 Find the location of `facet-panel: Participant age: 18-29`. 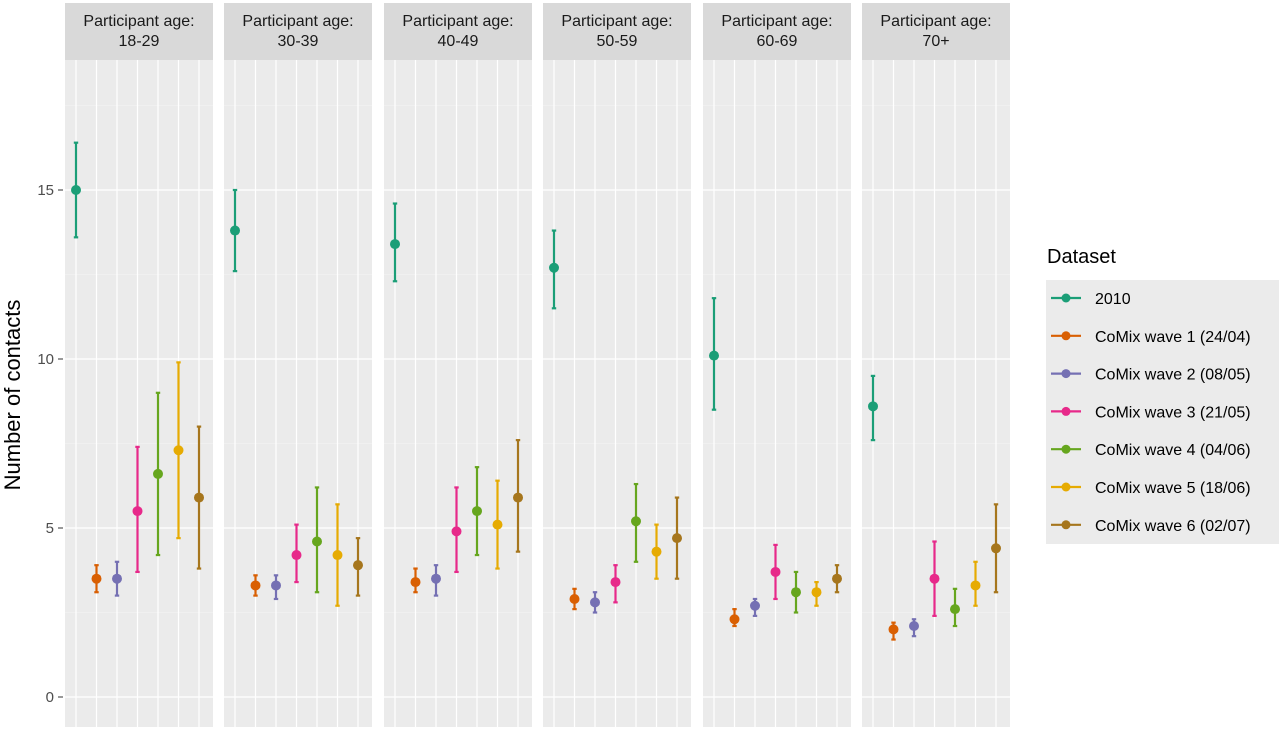

facet-panel: Participant age: 18-29 is located at coordinates (139, 365).